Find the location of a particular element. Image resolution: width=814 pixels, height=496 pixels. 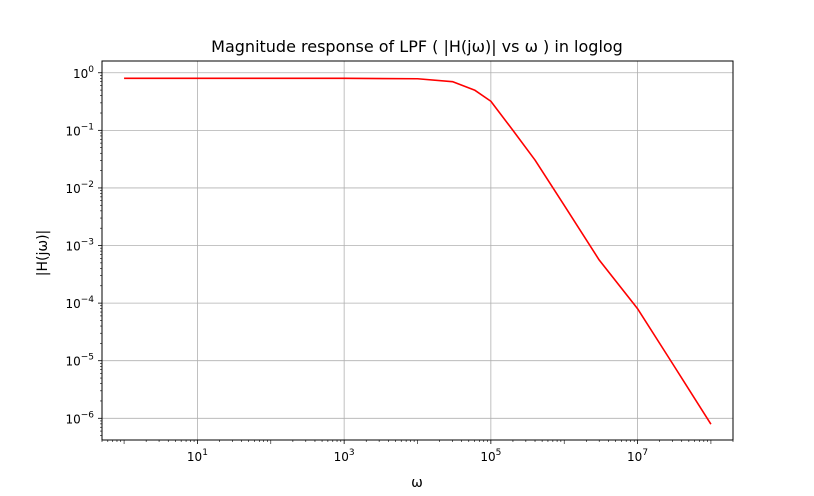

x-tick-label: 10³ is located at coordinates (344, 456).